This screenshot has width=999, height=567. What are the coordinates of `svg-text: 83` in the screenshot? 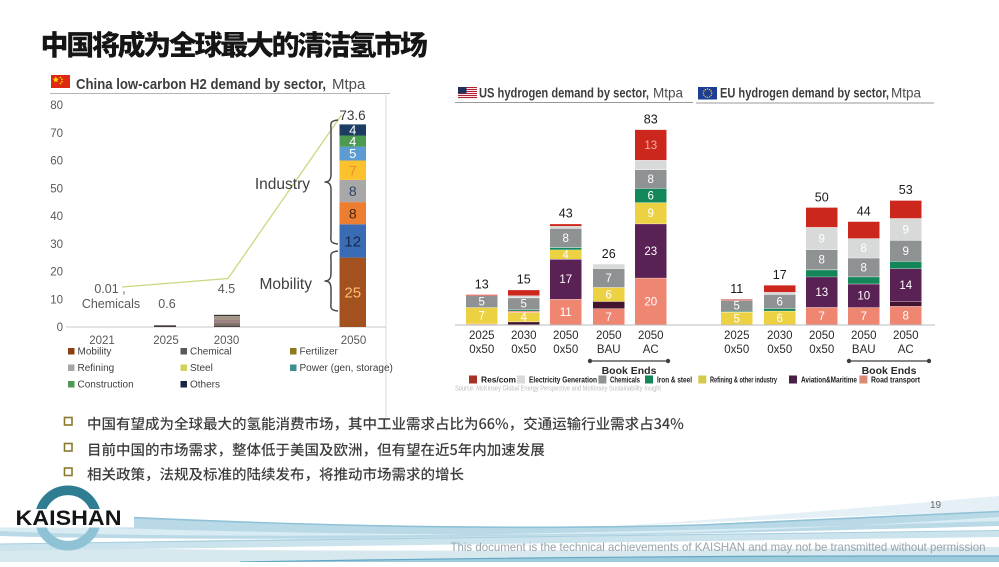 It's located at (651, 120).